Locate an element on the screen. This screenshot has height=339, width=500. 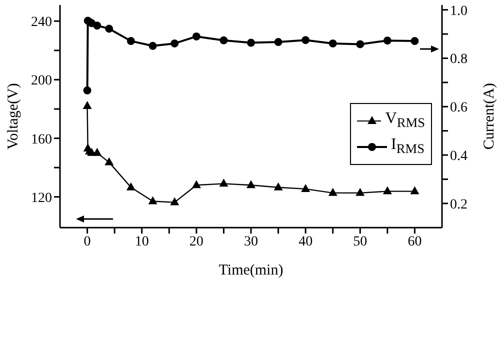
y2-tick-label: 1.0 is located at coordinates (459, 11).